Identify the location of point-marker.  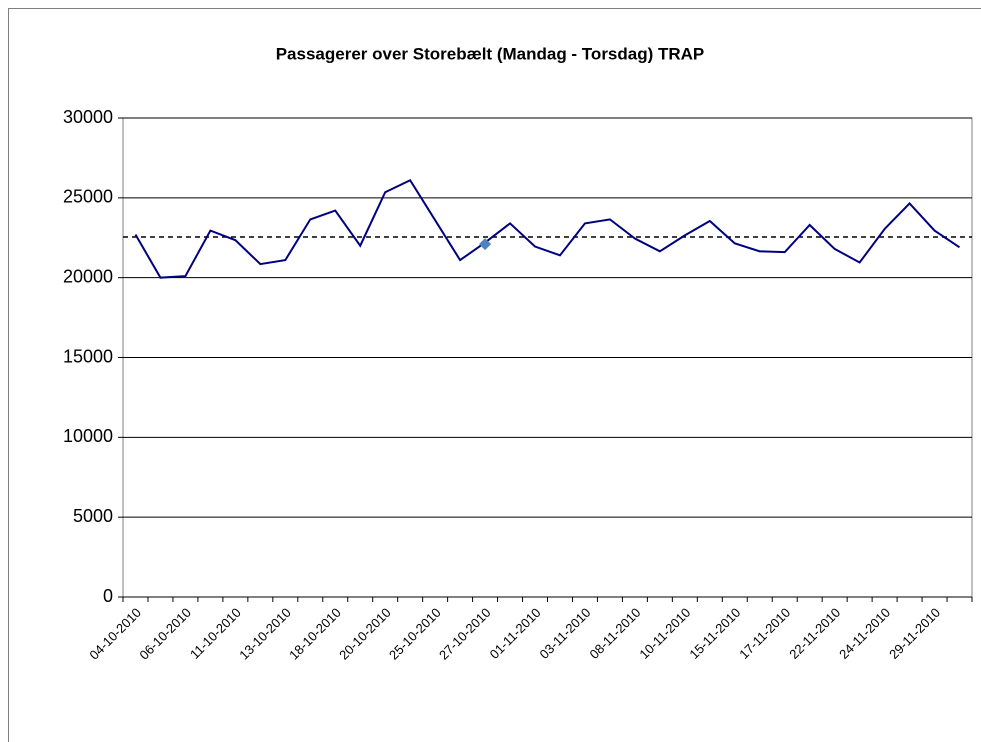
(485, 244).